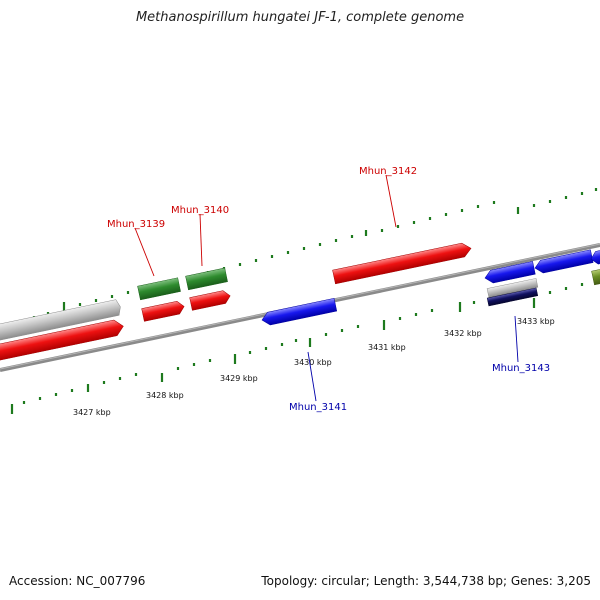  Describe the element at coordinates (165, 395) in the screenshot. I see `scale-label-3428: 3428 kbp` at that location.